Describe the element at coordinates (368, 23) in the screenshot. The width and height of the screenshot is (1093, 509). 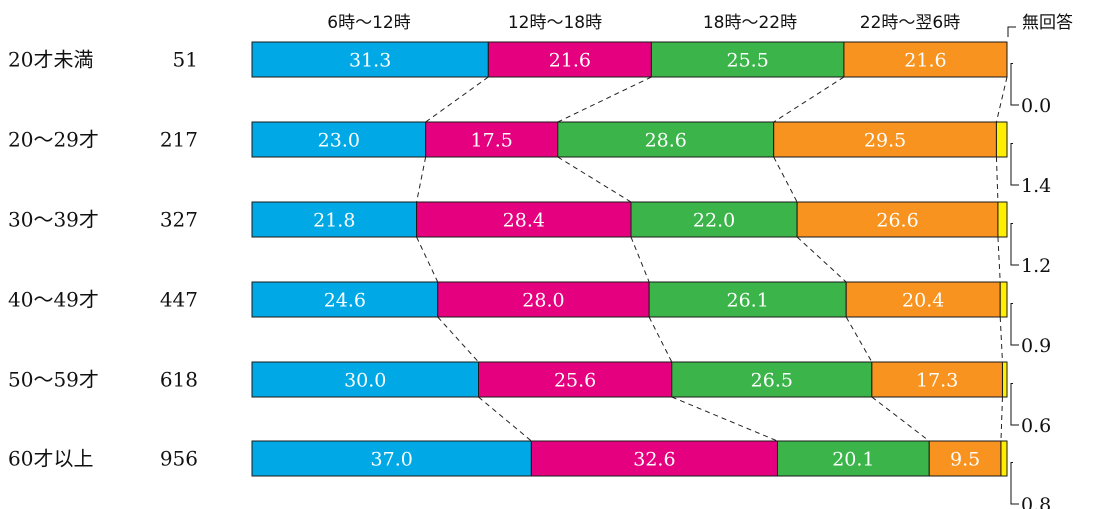
I see `legend-entry: 6時～12時` at that location.